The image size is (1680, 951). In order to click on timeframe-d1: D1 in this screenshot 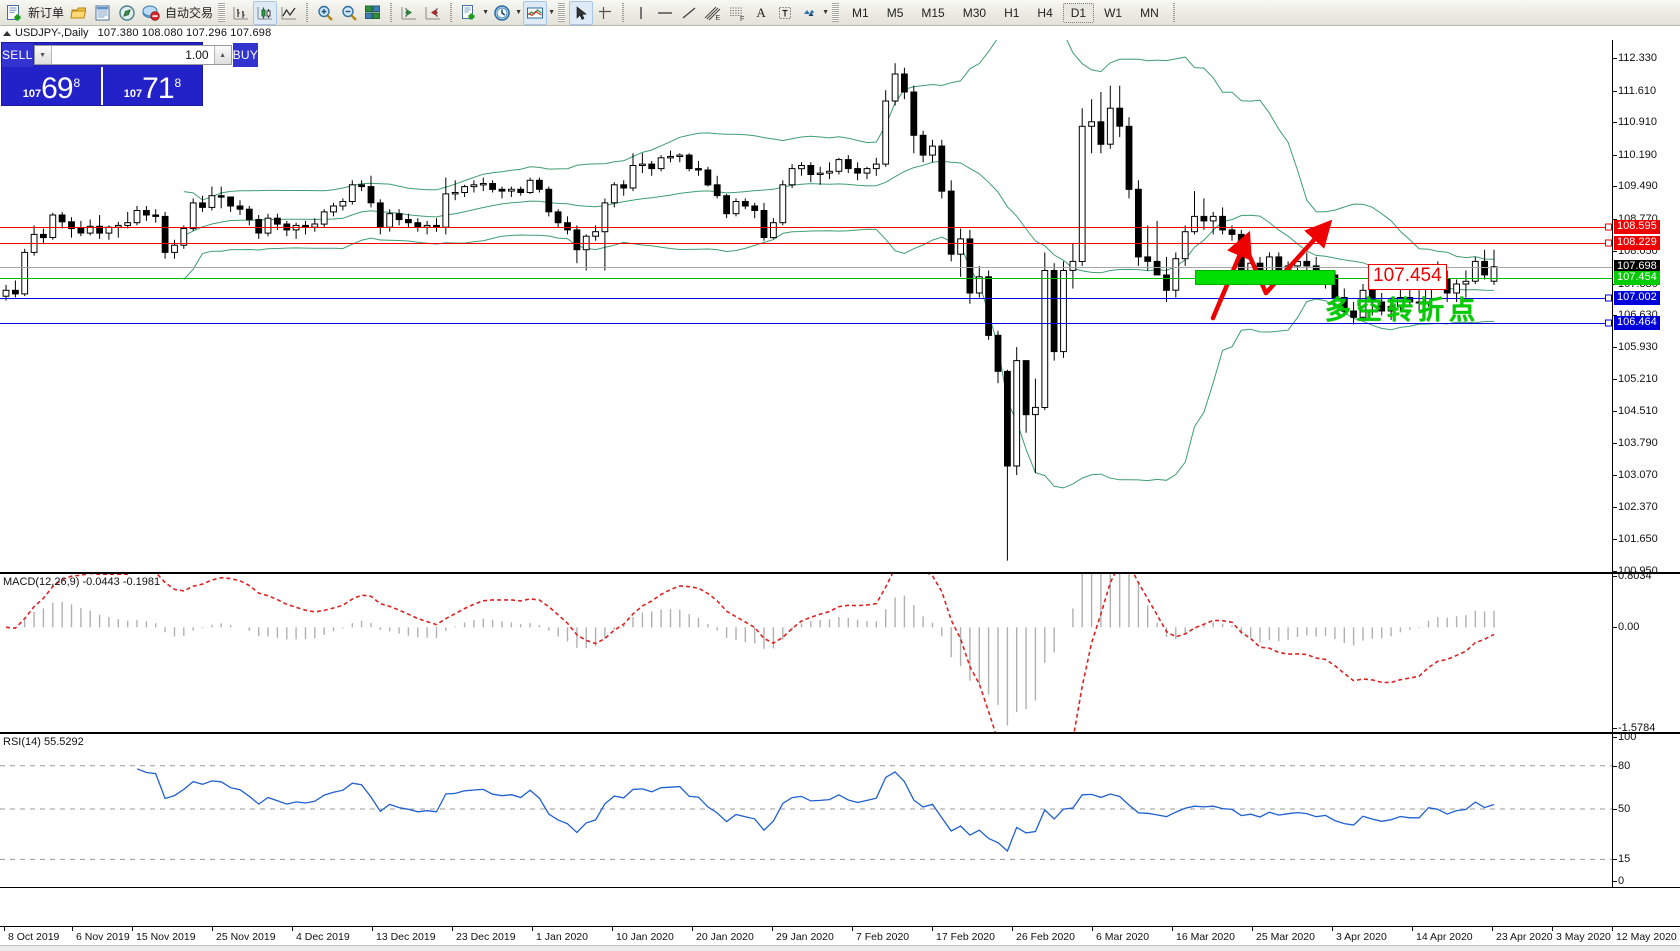, I will do `click(1078, 12)`.